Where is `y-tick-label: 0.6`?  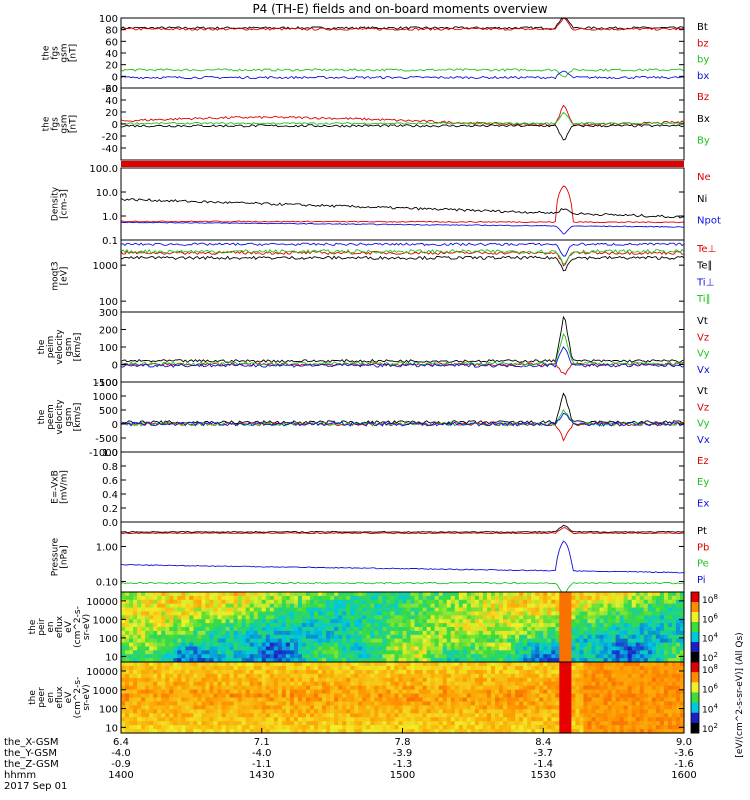
y-tick-label: 0.6 is located at coordinates (110, 481).